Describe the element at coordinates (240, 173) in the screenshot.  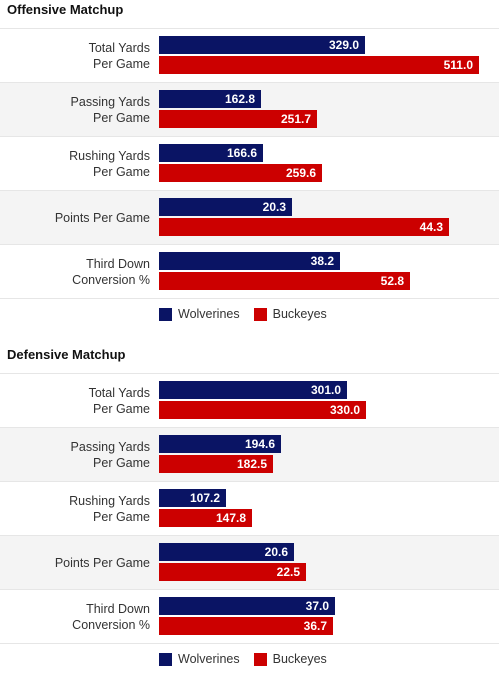
I see `bar-buckeyes: 259.6` at that location.